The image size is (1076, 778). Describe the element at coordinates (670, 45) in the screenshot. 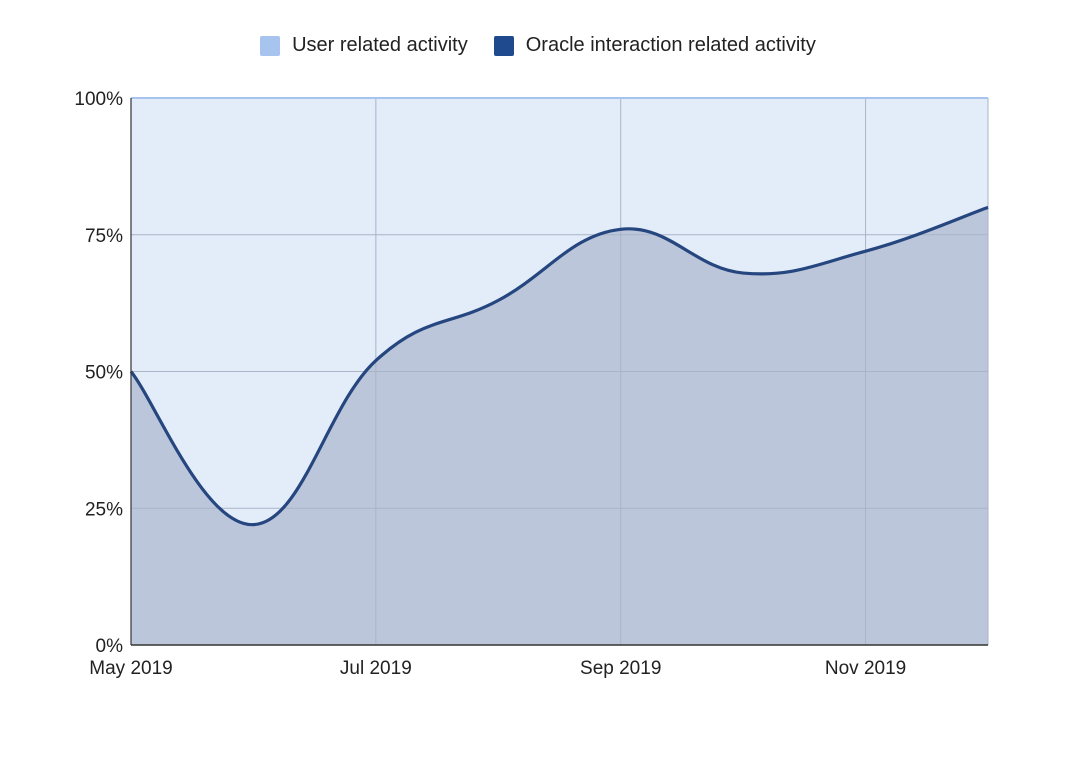

I see `legend-label-oracle: Oracle interaction related activity` at that location.